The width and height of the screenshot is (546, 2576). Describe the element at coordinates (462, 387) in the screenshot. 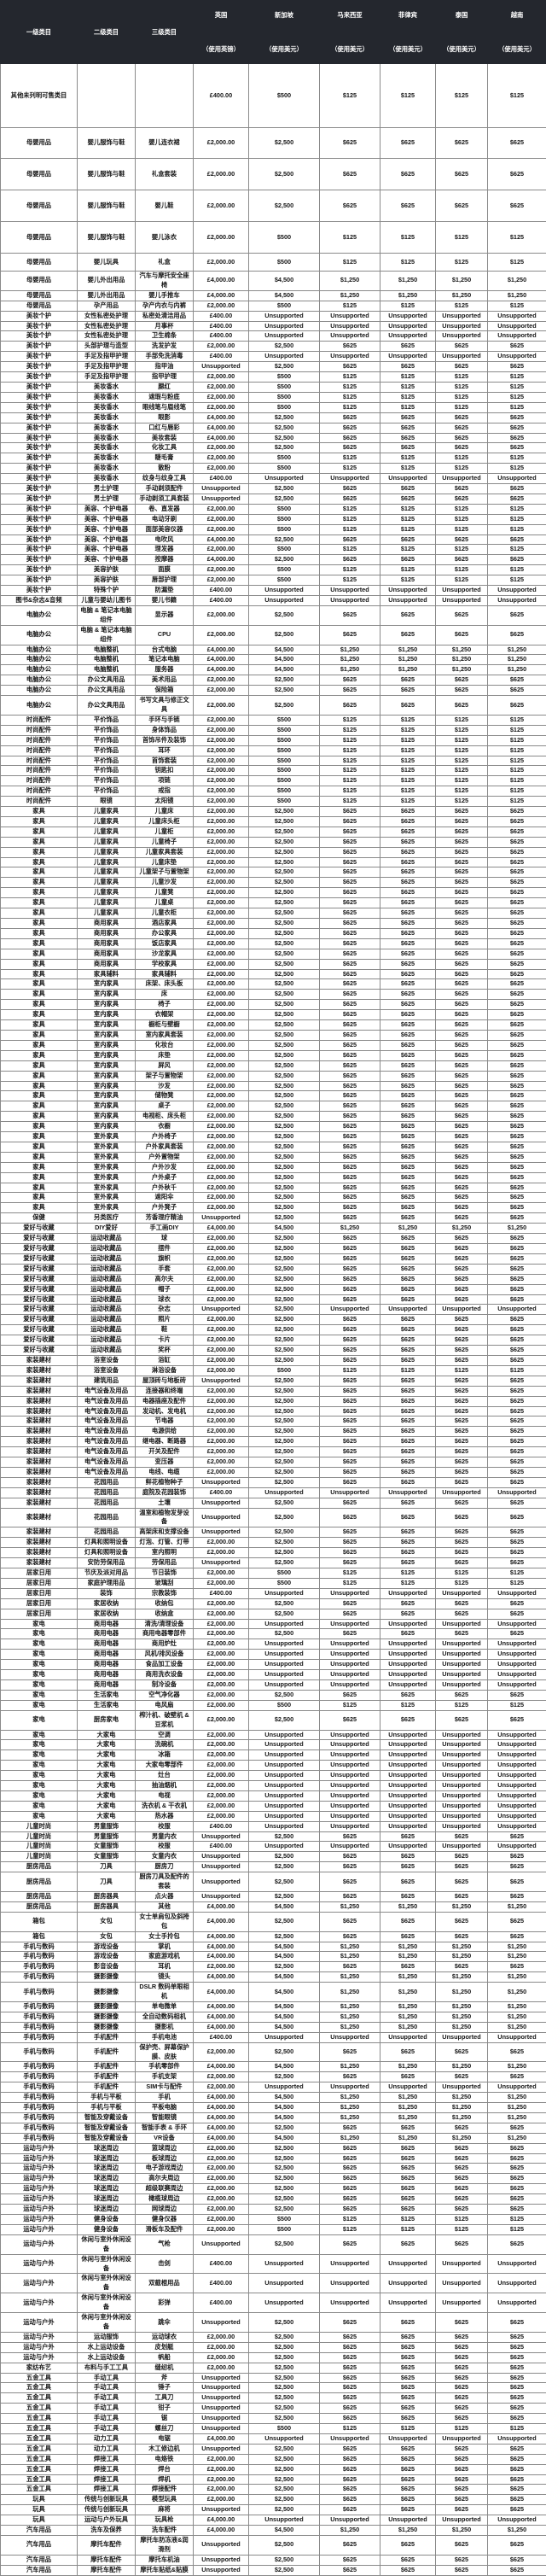

I see `th-amount-cell: $125` at that location.